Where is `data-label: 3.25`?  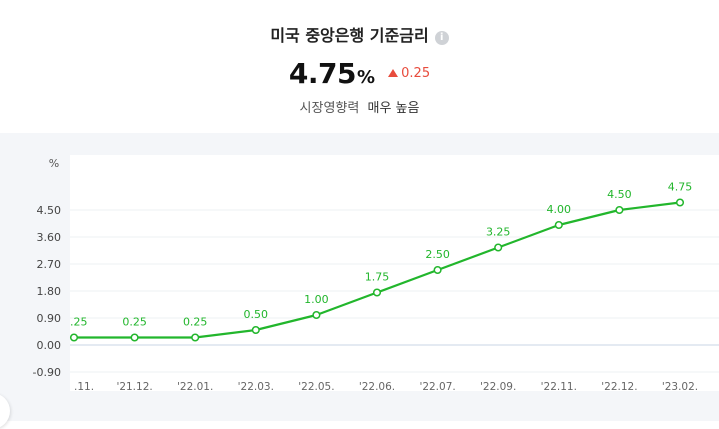 data-label: 3.25 is located at coordinates (498, 232).